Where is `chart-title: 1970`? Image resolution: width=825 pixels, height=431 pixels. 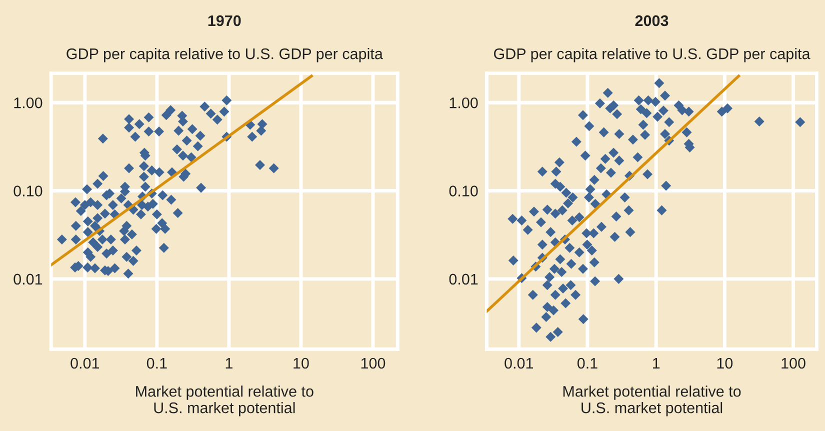 chart-title: 1970 is located at coordinates (224, 20).